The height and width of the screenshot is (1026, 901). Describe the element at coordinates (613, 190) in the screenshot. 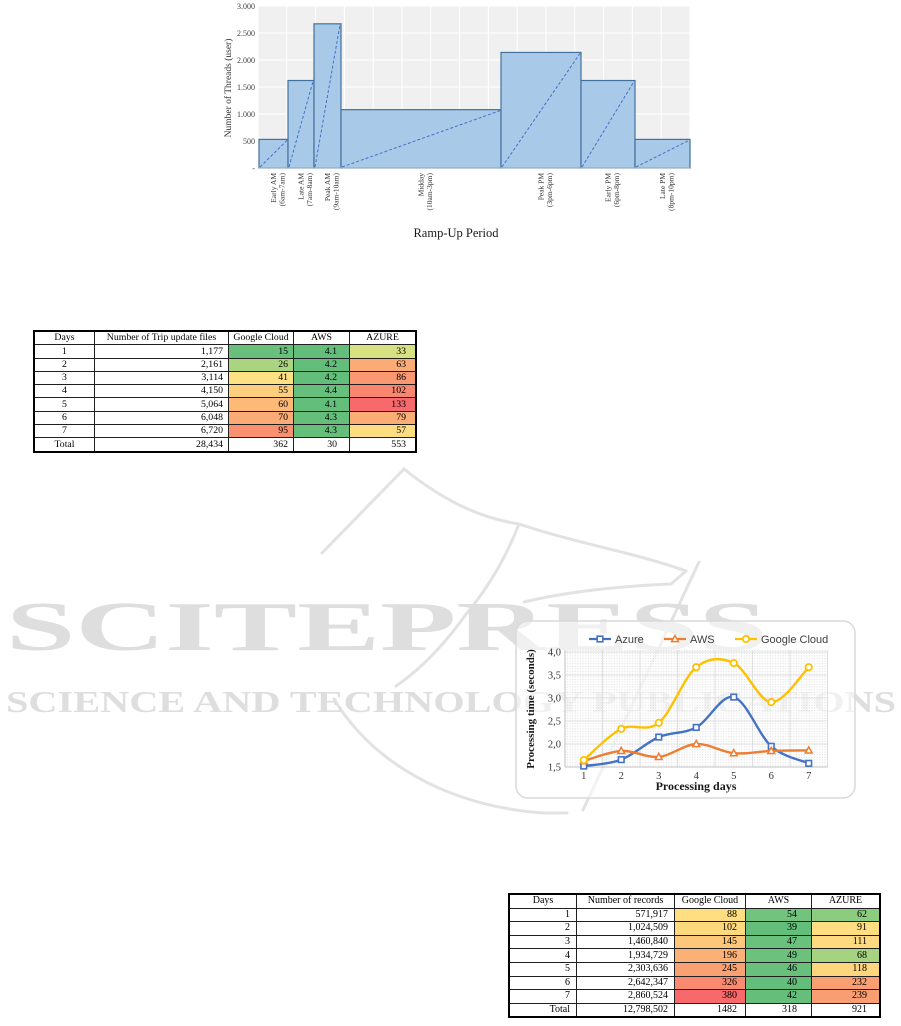

I see `x-category-label: Early PM(6pm-8pm)` at that location.